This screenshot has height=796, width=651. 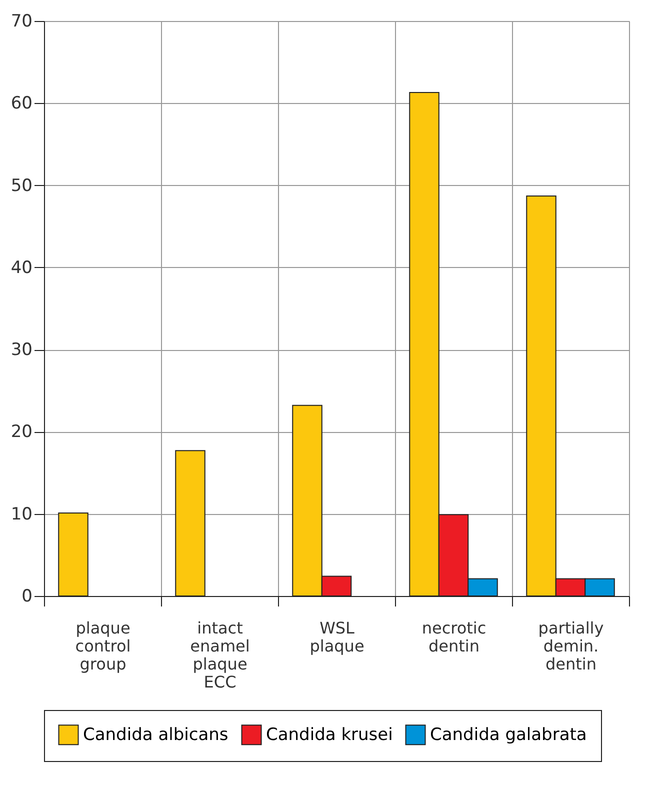 I want to click on y-tick-label: 10, so click(x=21, y=514).